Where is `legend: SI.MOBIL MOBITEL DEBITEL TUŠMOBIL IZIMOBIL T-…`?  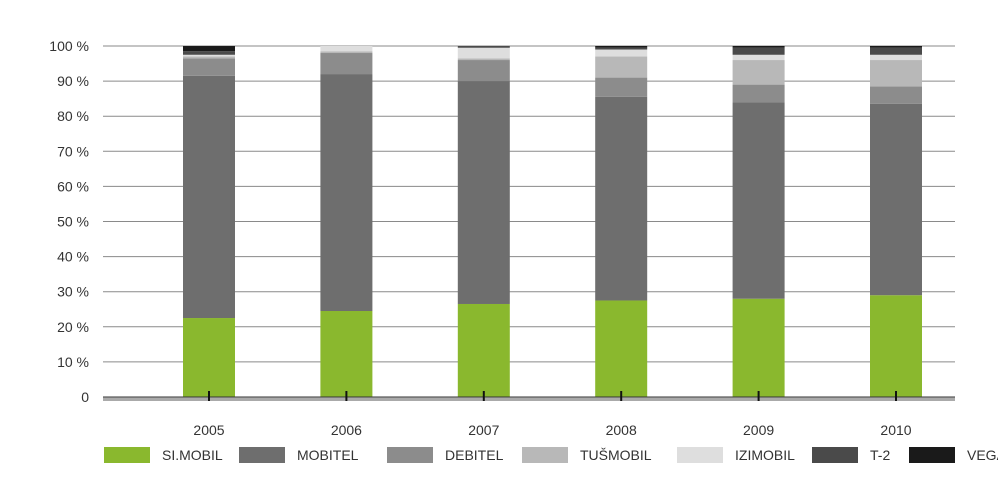
legend: SI.MOBIL MOBITEL DEBITEL TUŠMOBIL IZIMOBIL T-… is located at coordinates (499, 455).